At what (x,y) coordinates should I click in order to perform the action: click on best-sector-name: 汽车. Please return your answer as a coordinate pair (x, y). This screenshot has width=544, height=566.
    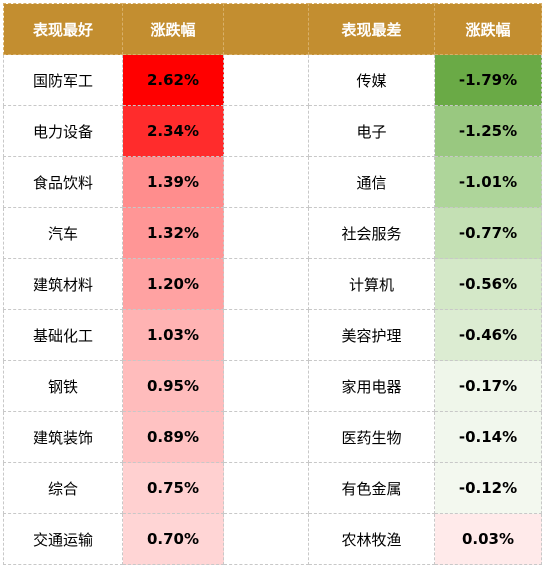
    Looking at the image, I should click on (63, 233).